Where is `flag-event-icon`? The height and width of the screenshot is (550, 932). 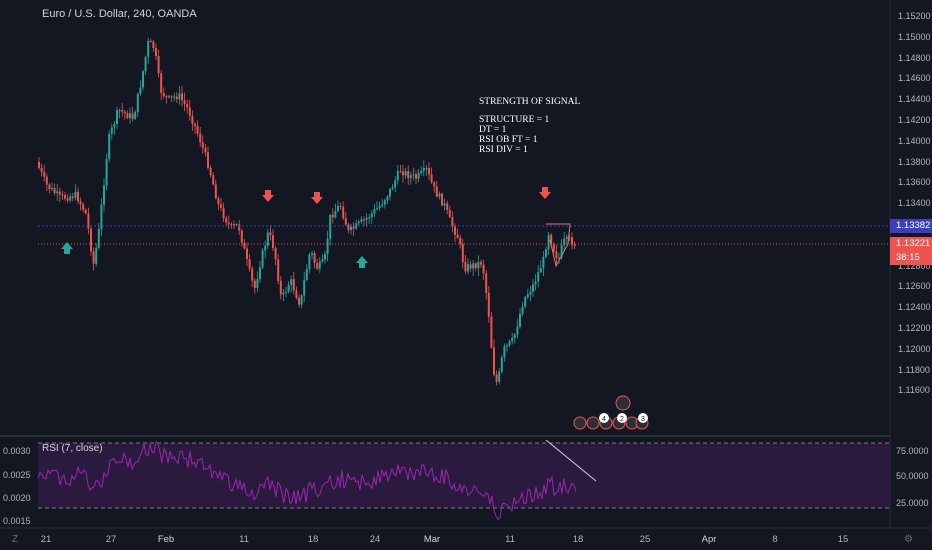 flag-event-icon is located at coordinates (623, 403).